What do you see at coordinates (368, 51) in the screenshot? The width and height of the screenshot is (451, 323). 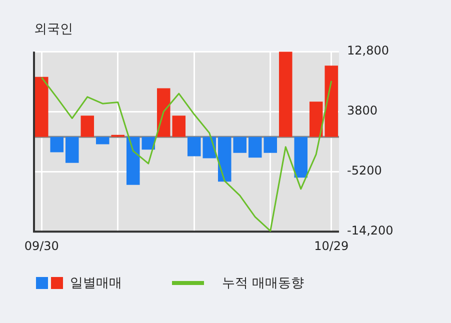 I see `y-tick-label: 12,800` at bounding box center [368, 51].